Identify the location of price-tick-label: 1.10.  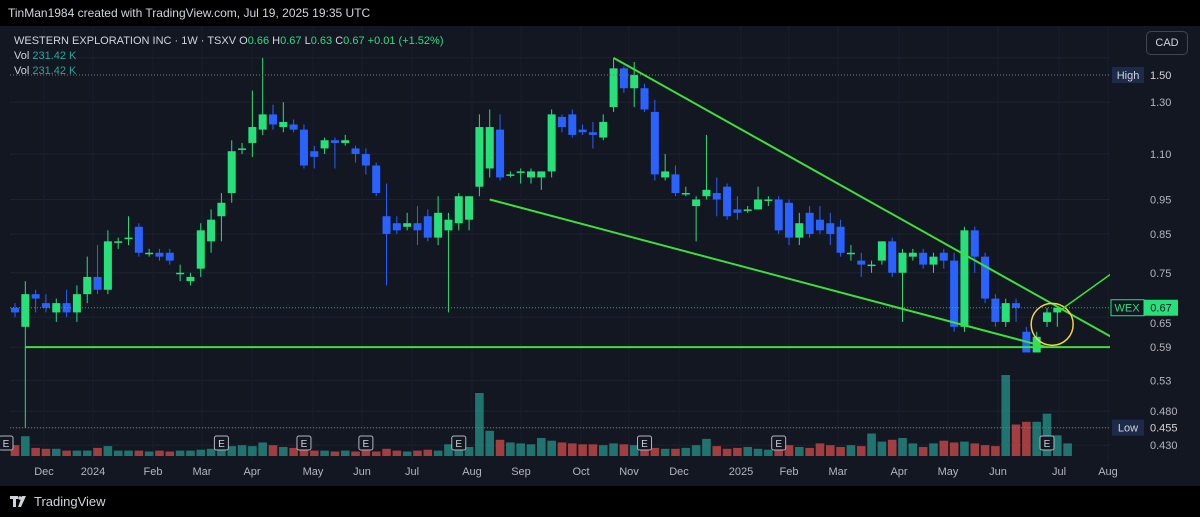
(1160, 155).